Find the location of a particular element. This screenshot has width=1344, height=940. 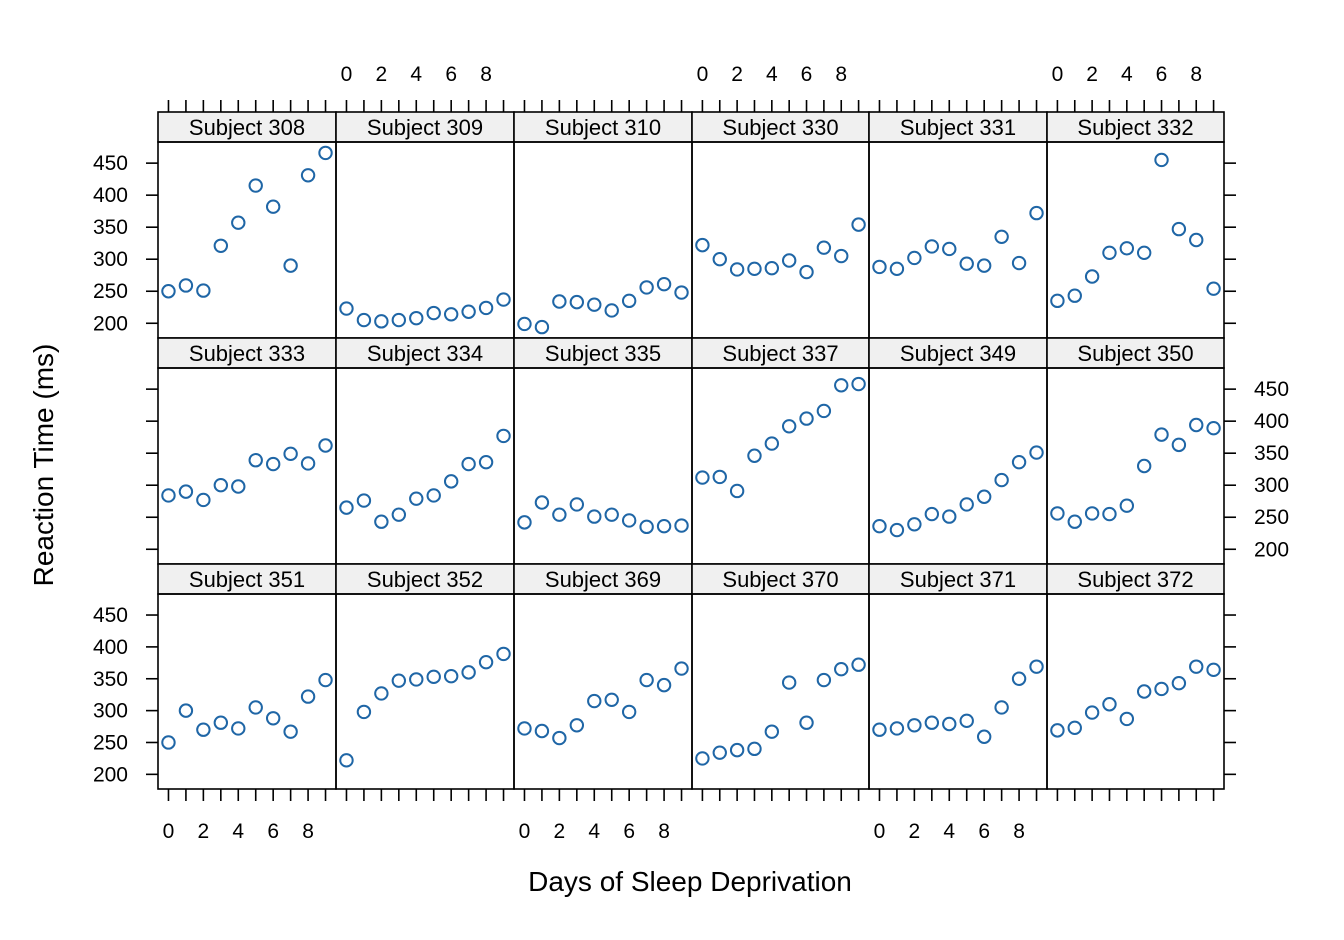

panel: Subject 369 is located at coordinates (603, 676).